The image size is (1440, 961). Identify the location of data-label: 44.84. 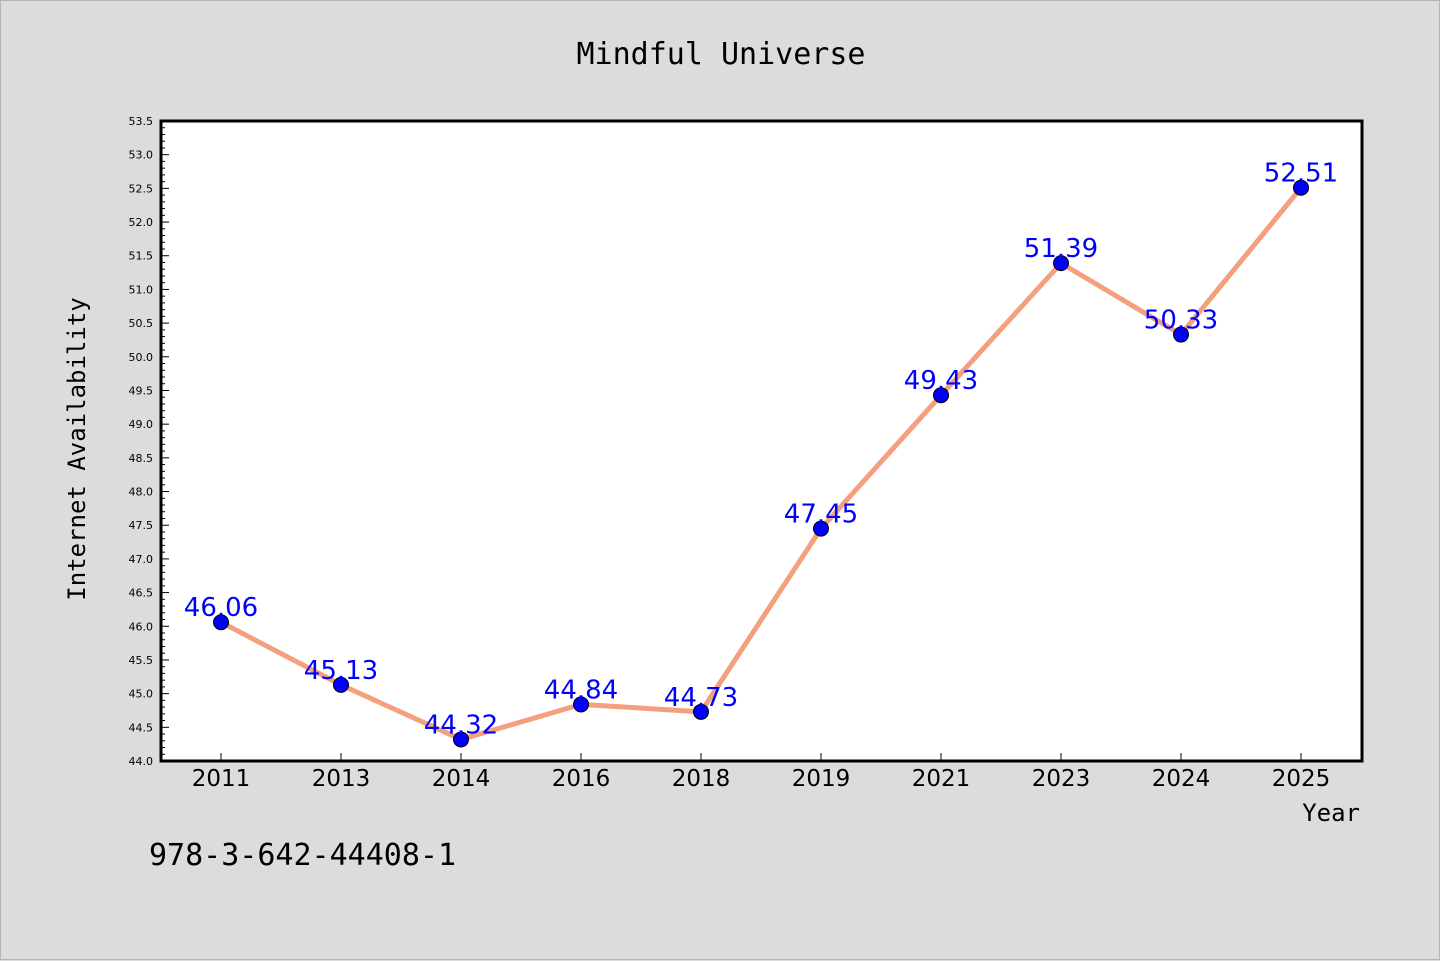
(581, 690).